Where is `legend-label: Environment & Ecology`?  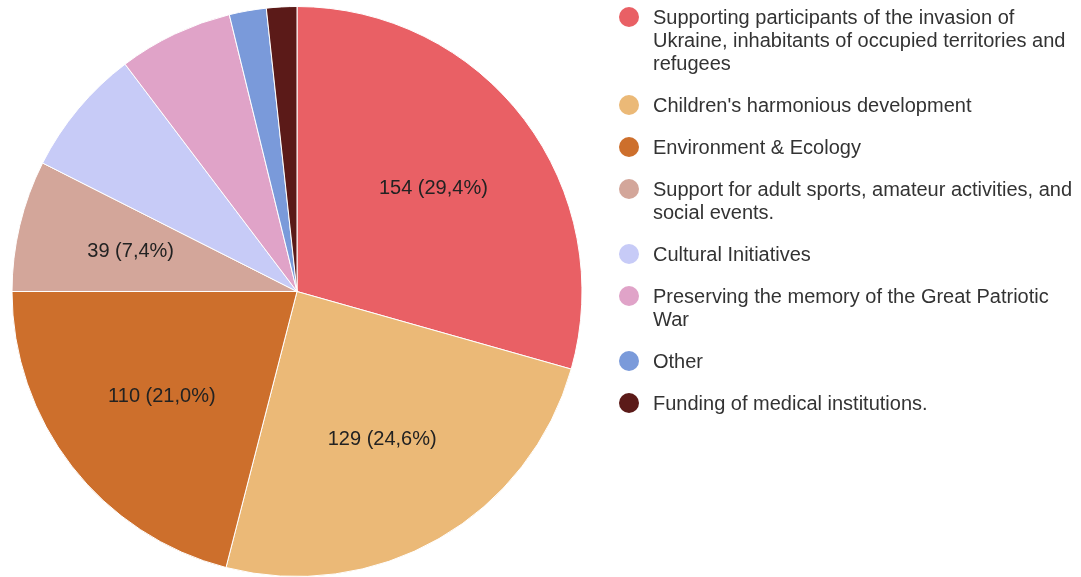 legend-label: Environment & Ecology is located at coordinates (757, 147).